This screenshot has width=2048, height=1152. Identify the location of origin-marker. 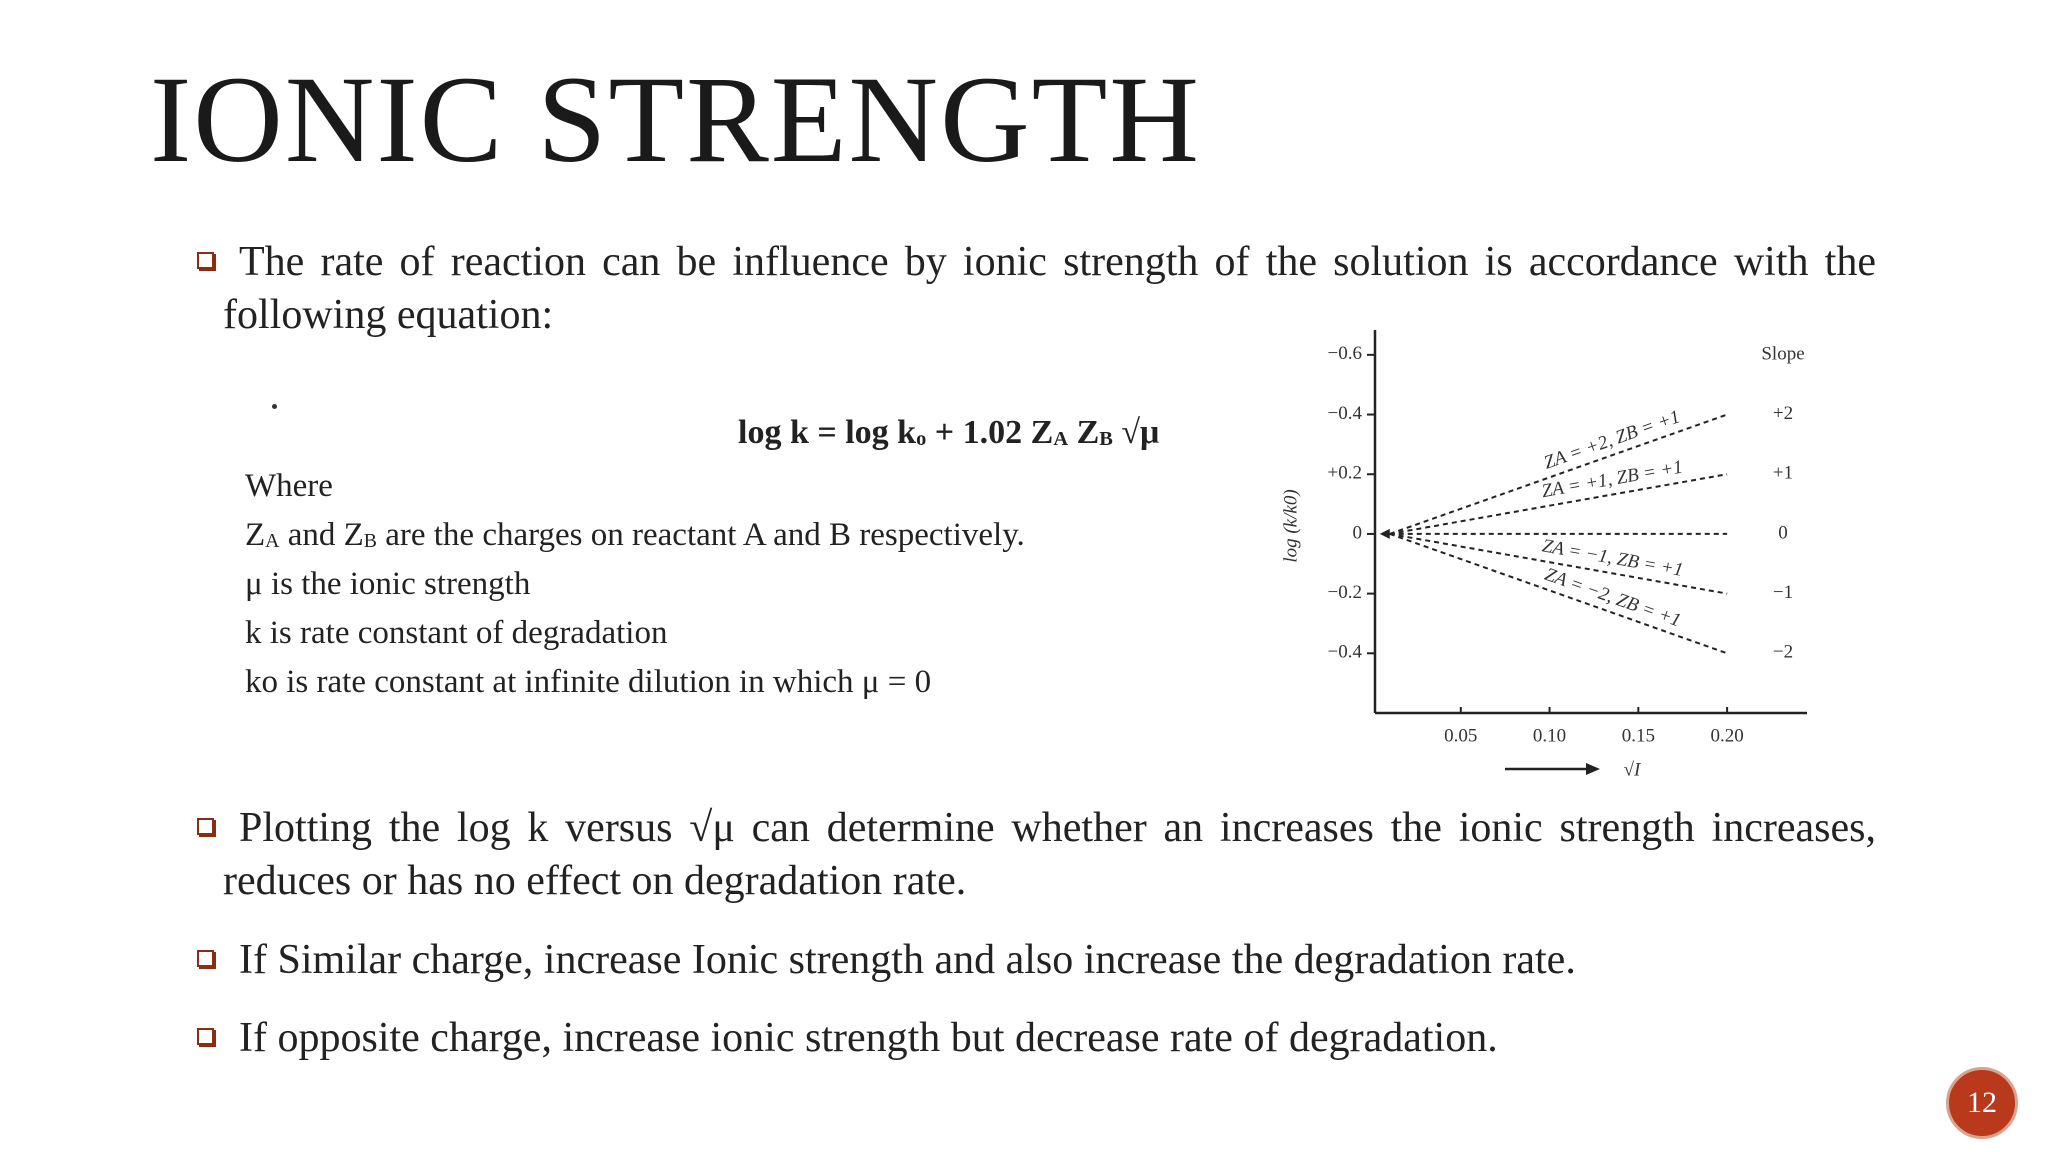
(1384, 533).